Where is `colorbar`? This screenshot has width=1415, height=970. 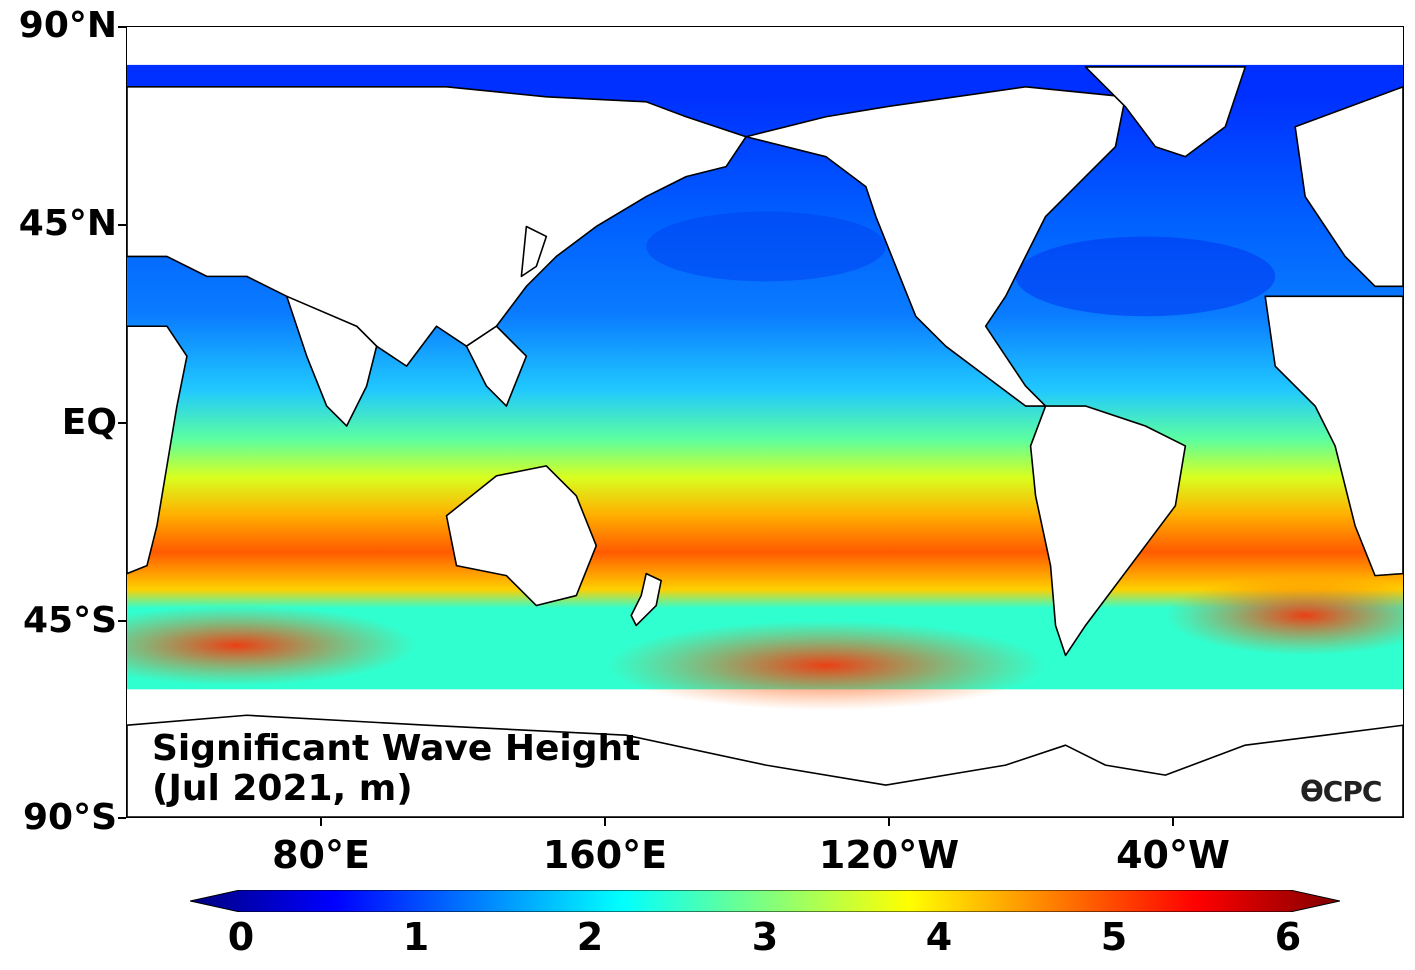 colorbar is located at coordinates (765, 901).